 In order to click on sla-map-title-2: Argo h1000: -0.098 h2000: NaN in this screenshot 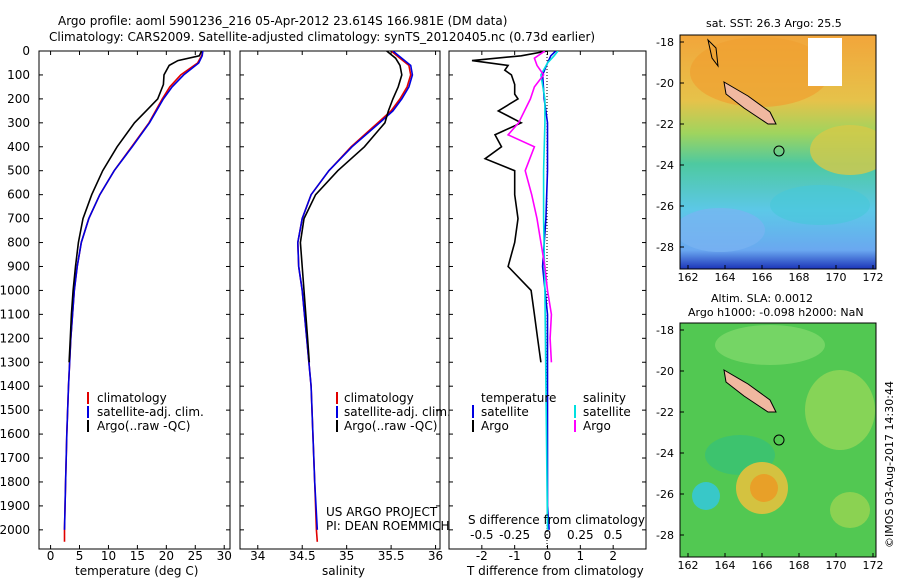, I will do `click(776, 312)`.